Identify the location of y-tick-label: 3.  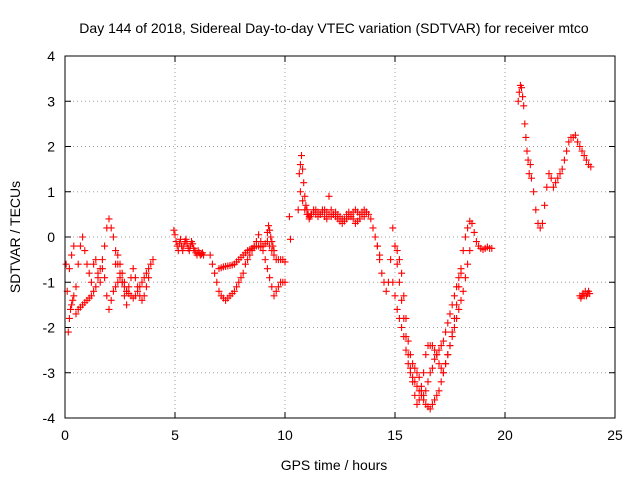
(51, 101).